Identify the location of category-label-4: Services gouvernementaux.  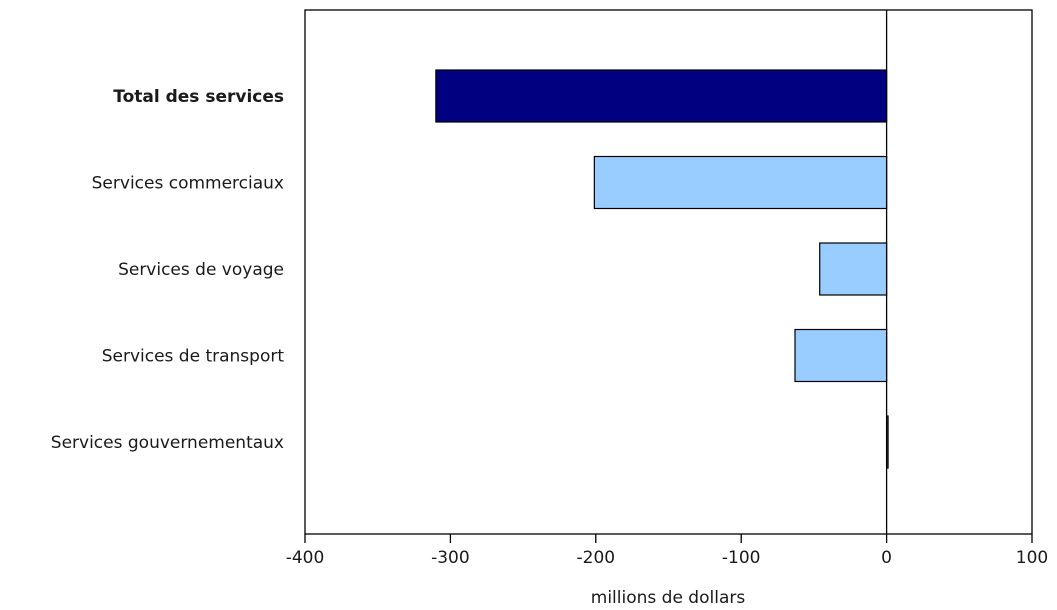
(167, 443).